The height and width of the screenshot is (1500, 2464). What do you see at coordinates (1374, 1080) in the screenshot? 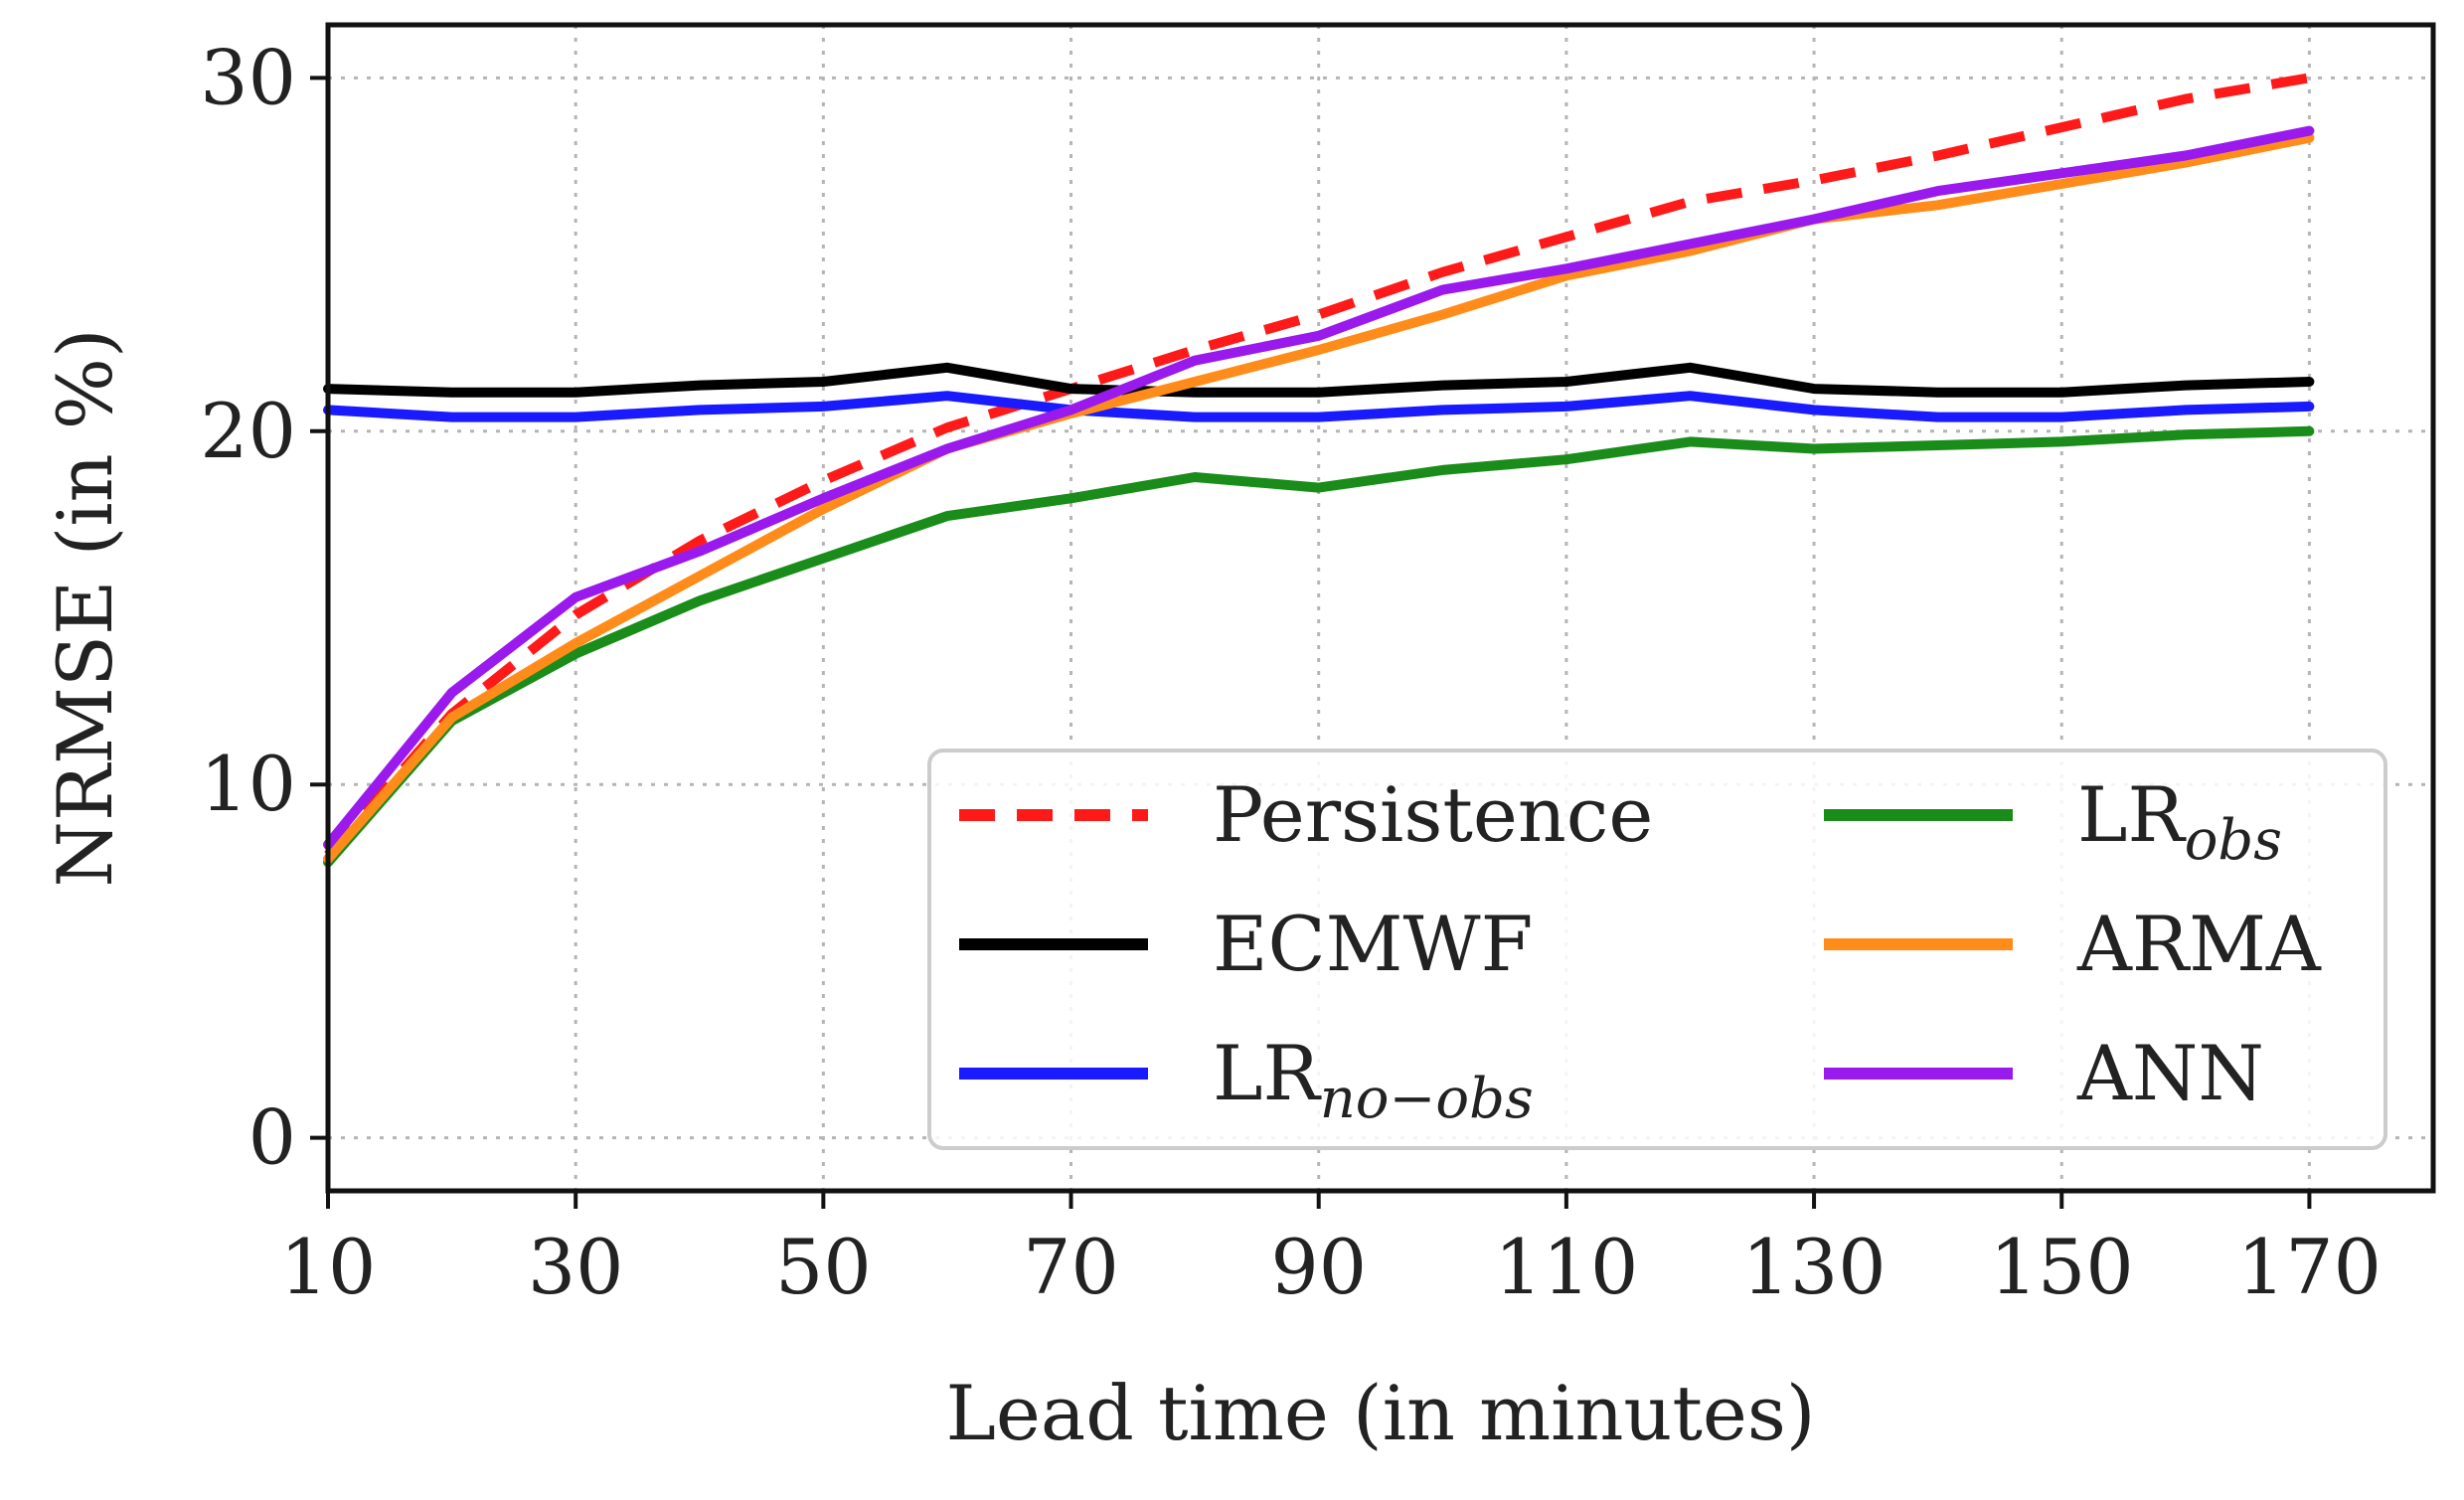
I see `legend-label: LRno−obs` at bounding box center [1374, 1080].